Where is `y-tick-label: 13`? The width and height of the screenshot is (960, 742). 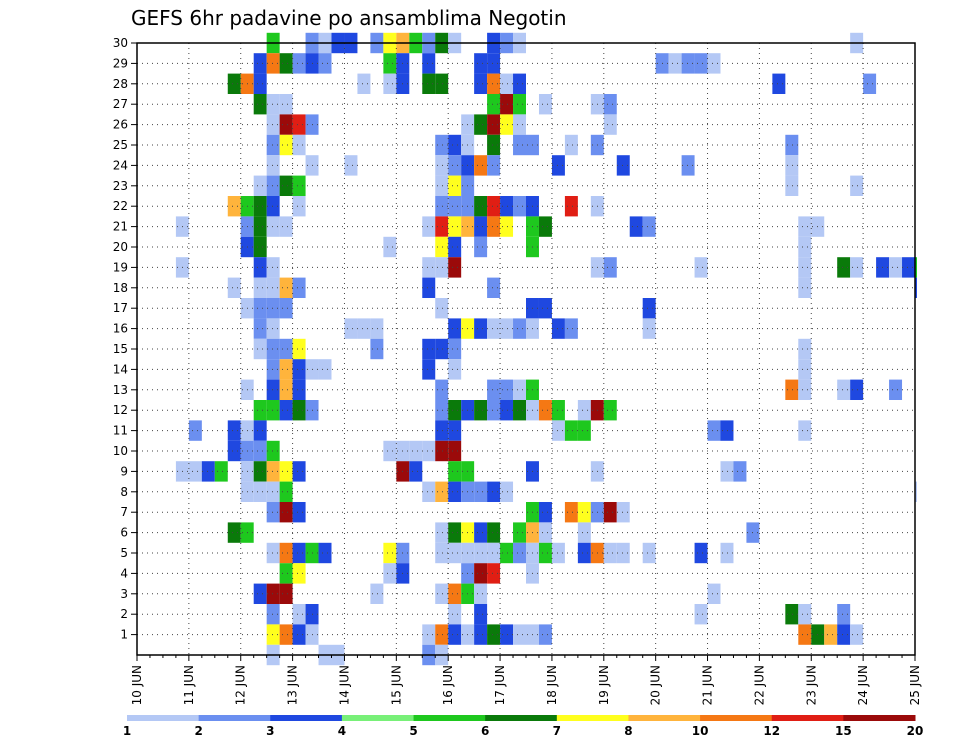 y-tick-label: 13 is located at coordinates (120, 390).